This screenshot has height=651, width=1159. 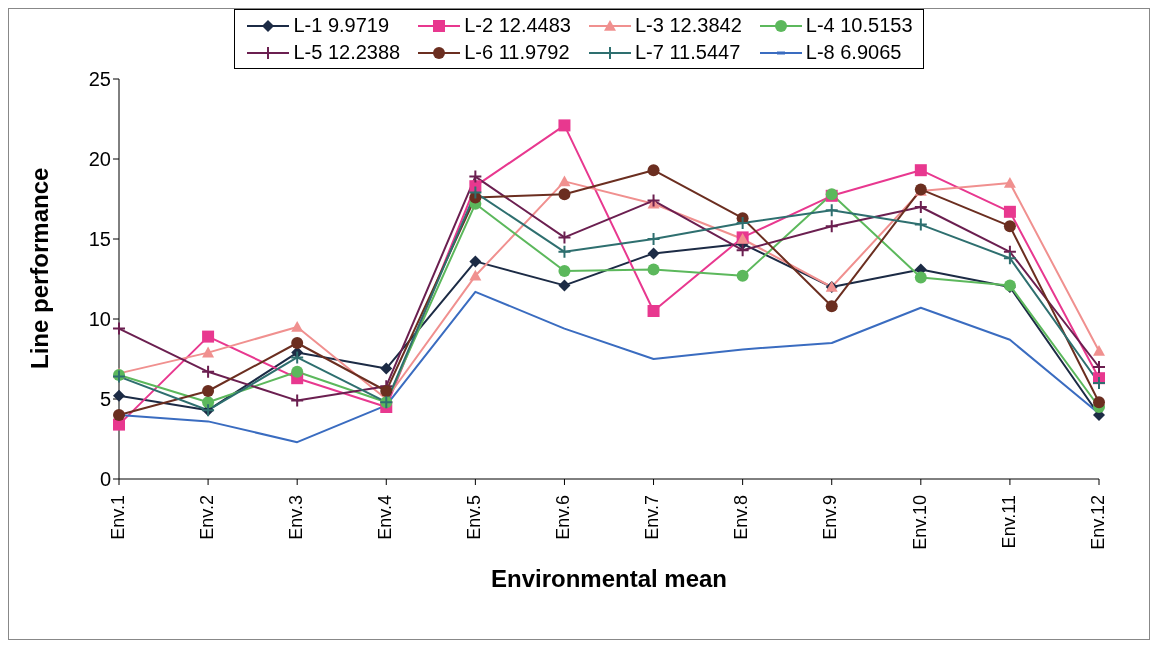 What do you see at coordinates (99, 239) in the screenshot?
I see `y-tick-label: 15` at bounding box center [99, 239].